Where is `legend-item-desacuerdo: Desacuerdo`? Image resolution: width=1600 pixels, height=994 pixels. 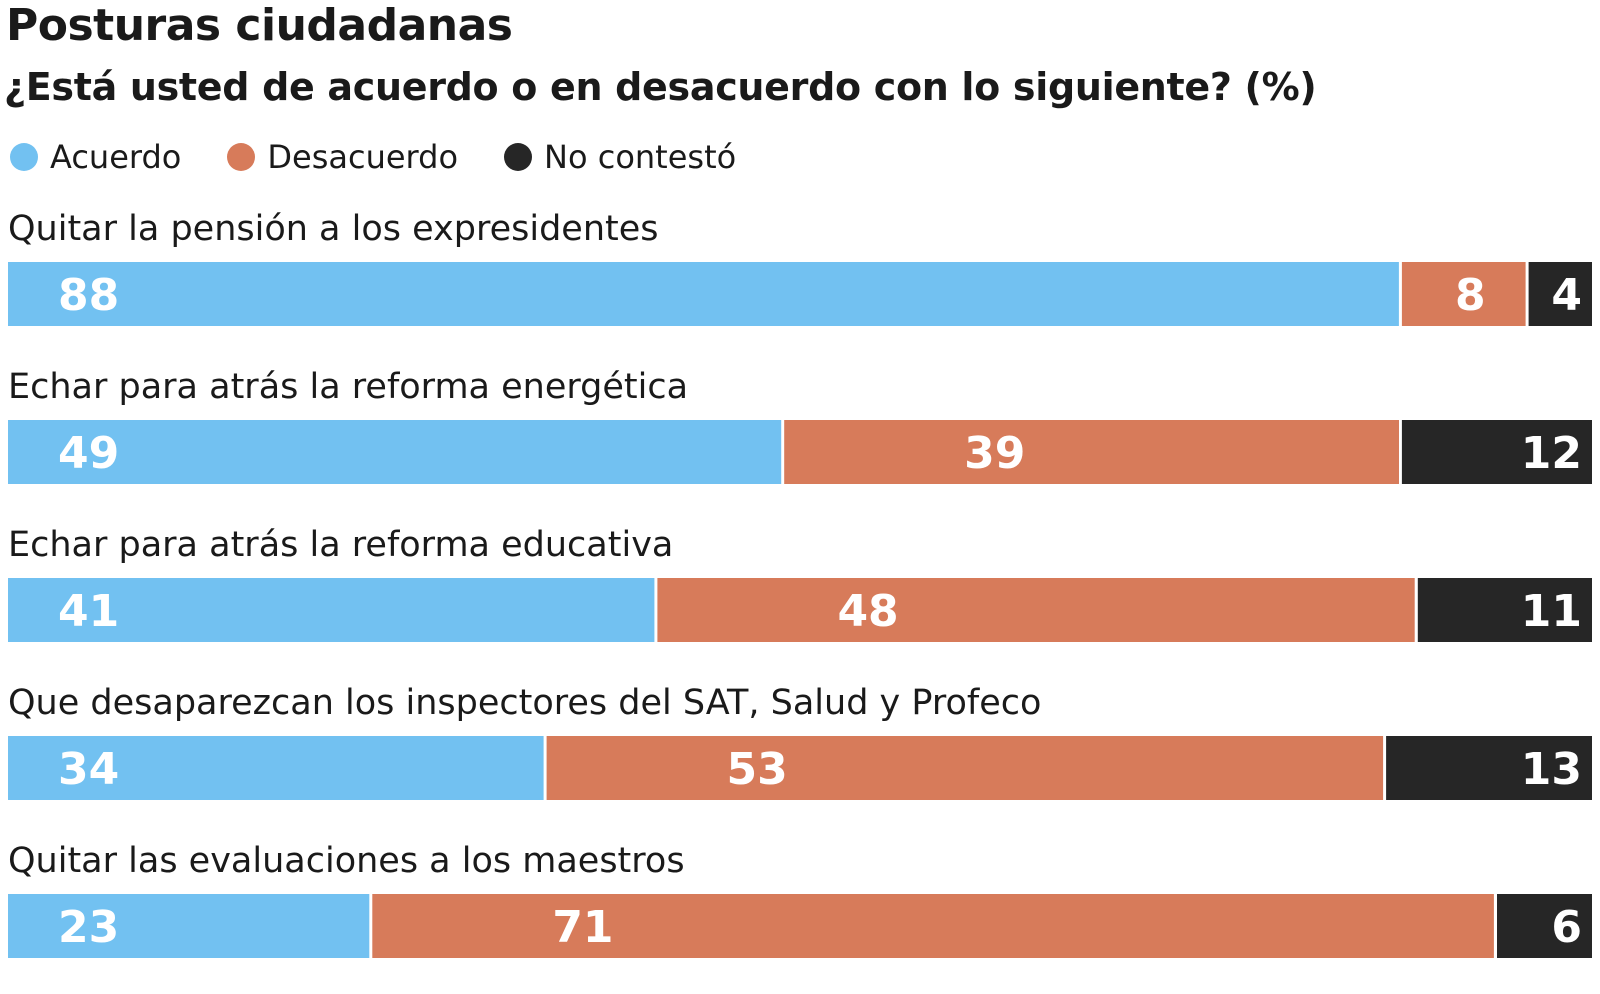
legend-item-desacuerdo: Desacuerdo is located at coordinates (342, 157).